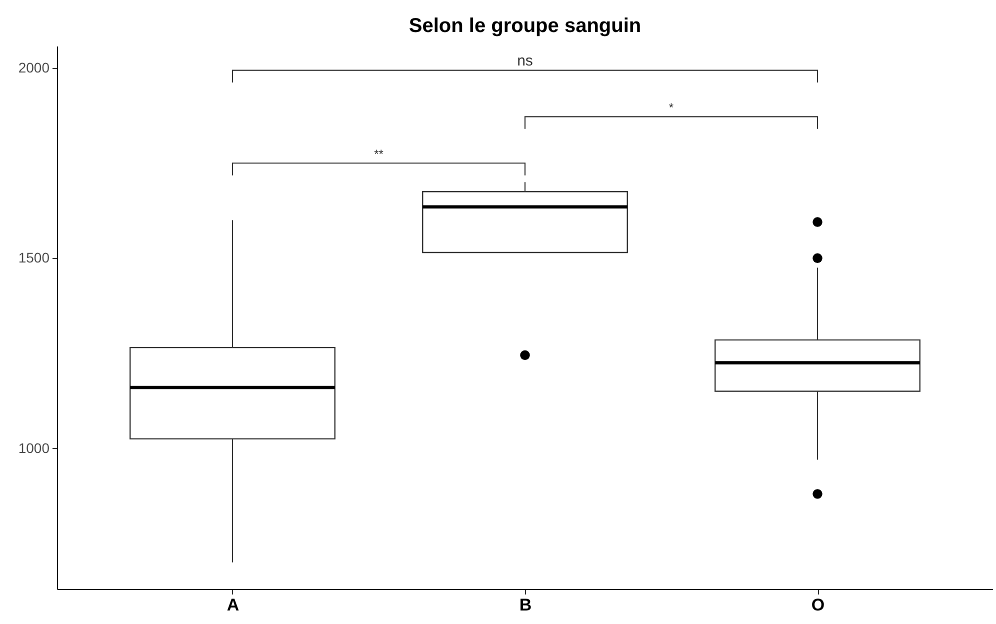 The image size is (996, 624). I want to click on chart-title: Selon le groupe sanguin, so click(525, 26).